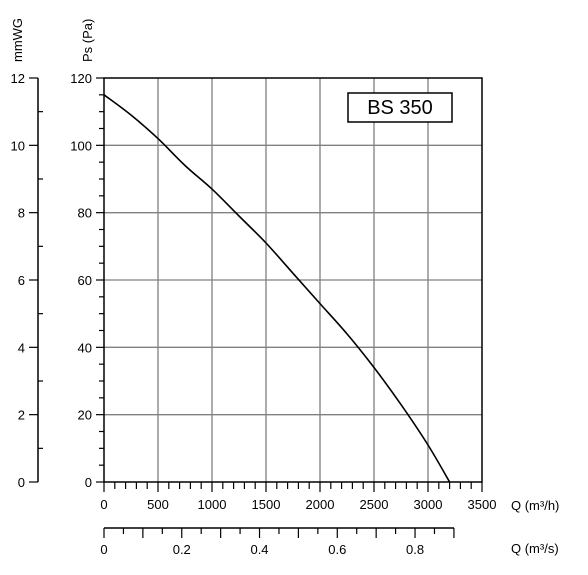 This screenshot has width=588, height=575. I want to click on y-tick-label-mmwg: 0, so click(21, 482).